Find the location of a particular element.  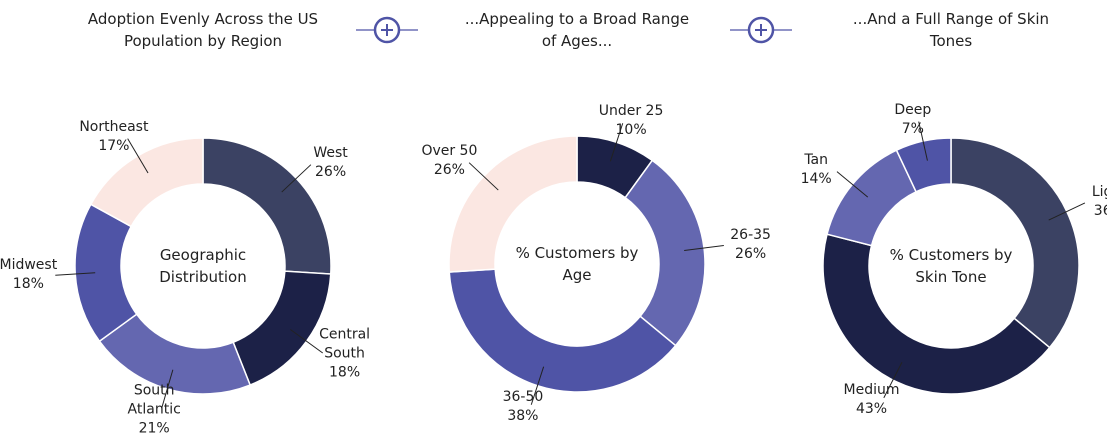

data-label: Northeast 17% is located at coordinates (114, 137).